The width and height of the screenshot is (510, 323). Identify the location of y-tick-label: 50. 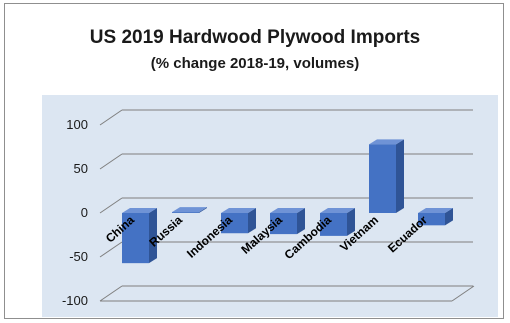
(81, 168).